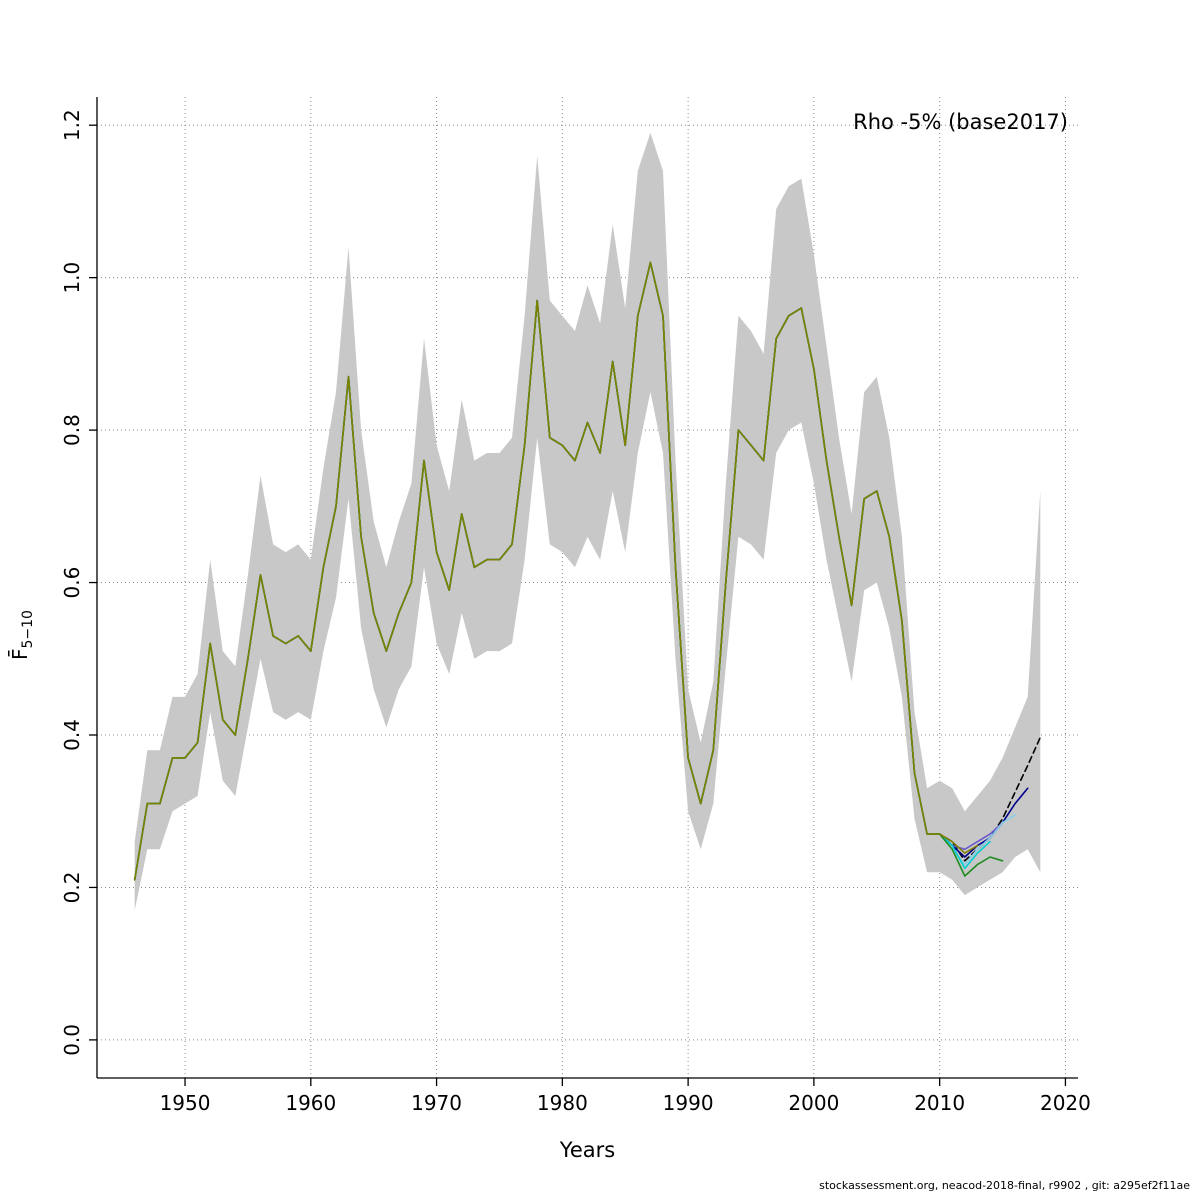  What do you see at coordinates (72, 888) in the screenshot?
I see `y-tick-label: 0.2` at bounding box center [72, 888].